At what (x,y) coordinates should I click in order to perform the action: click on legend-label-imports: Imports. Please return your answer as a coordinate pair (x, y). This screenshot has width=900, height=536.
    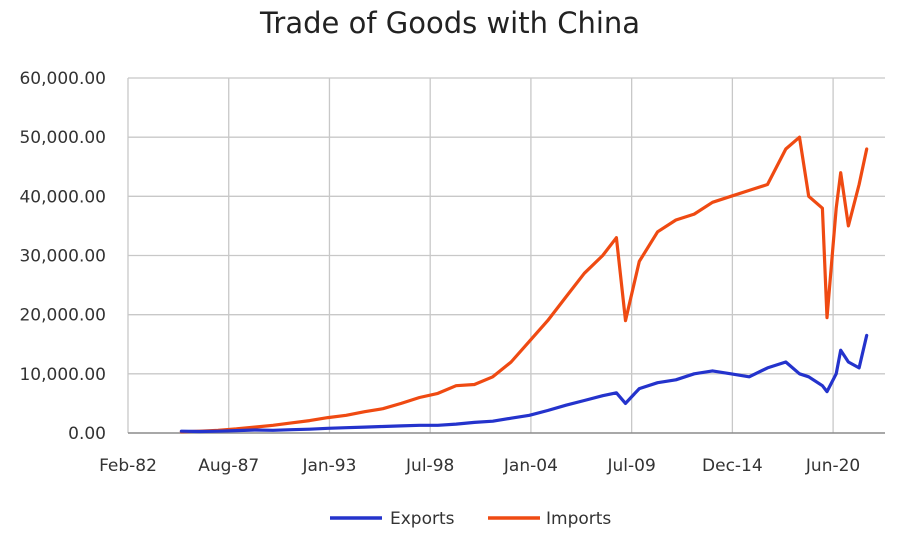
    Looking at the image, I should click on (578, 519).